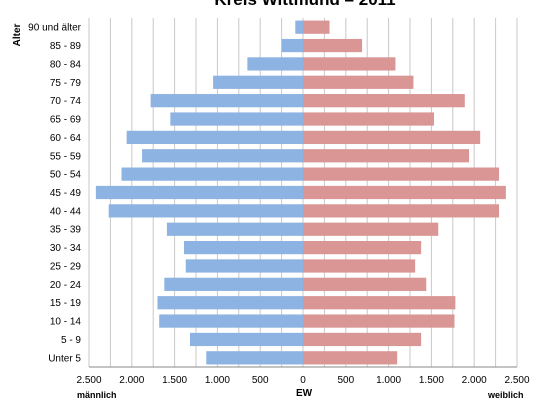 This screenshot has height=400, width=550. What do you see at coordinates (66, 83) in the screenshot?
I see `y-tick-label: 75 - 79` at bounding box center [66, 83].